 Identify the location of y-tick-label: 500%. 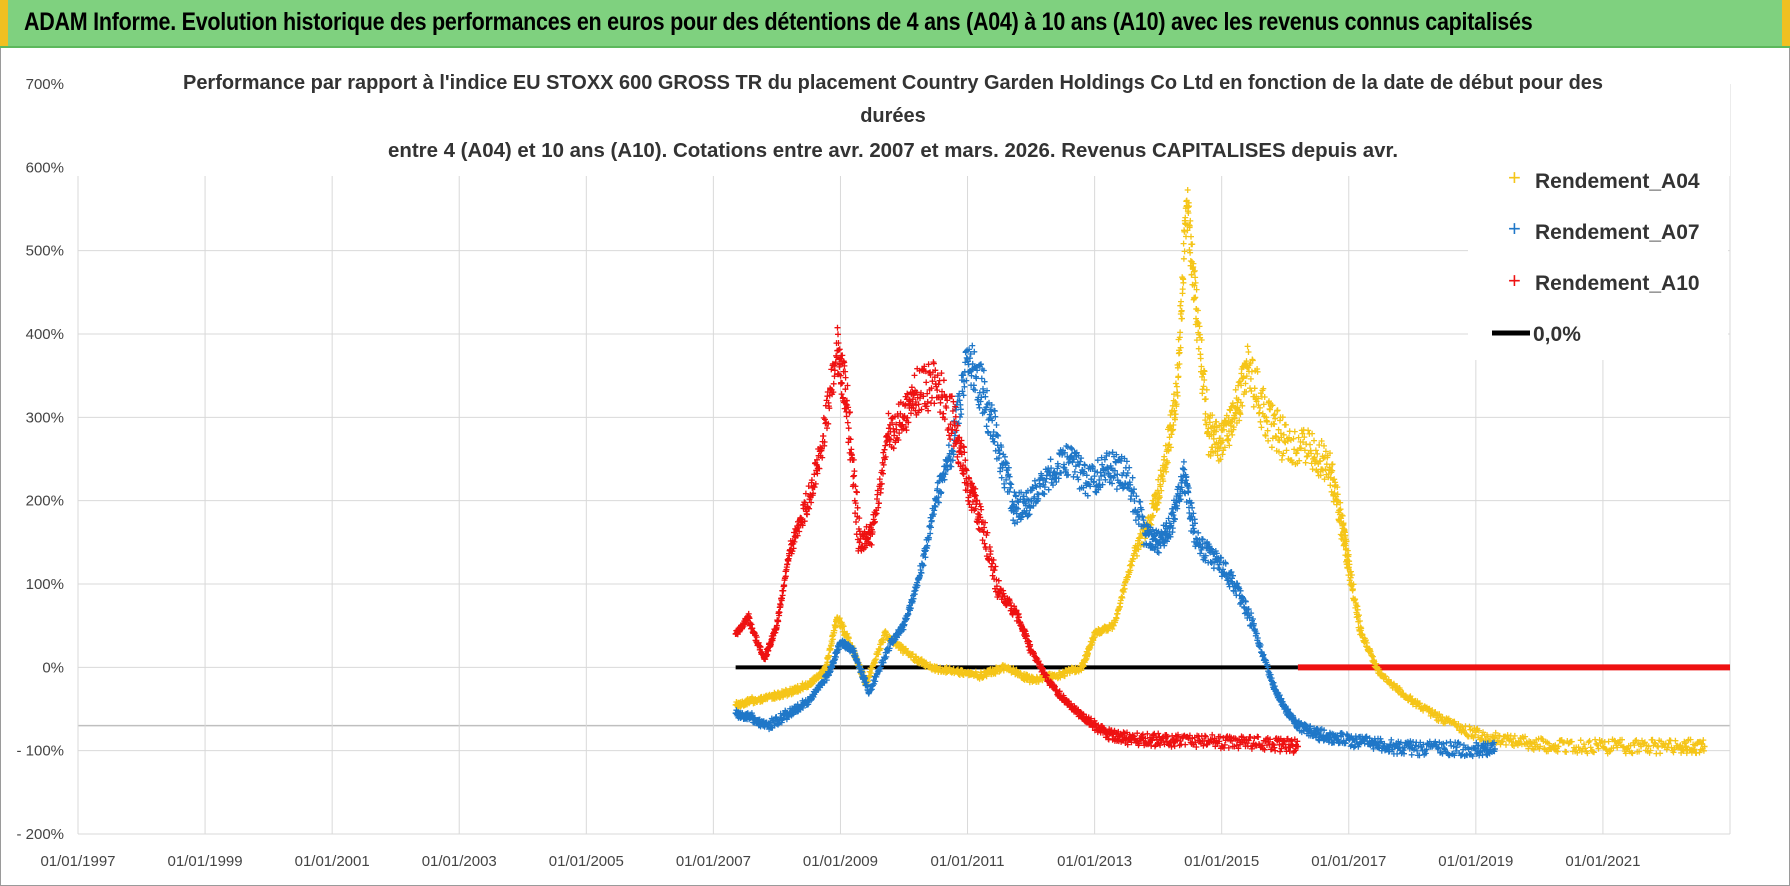
(45, 251).